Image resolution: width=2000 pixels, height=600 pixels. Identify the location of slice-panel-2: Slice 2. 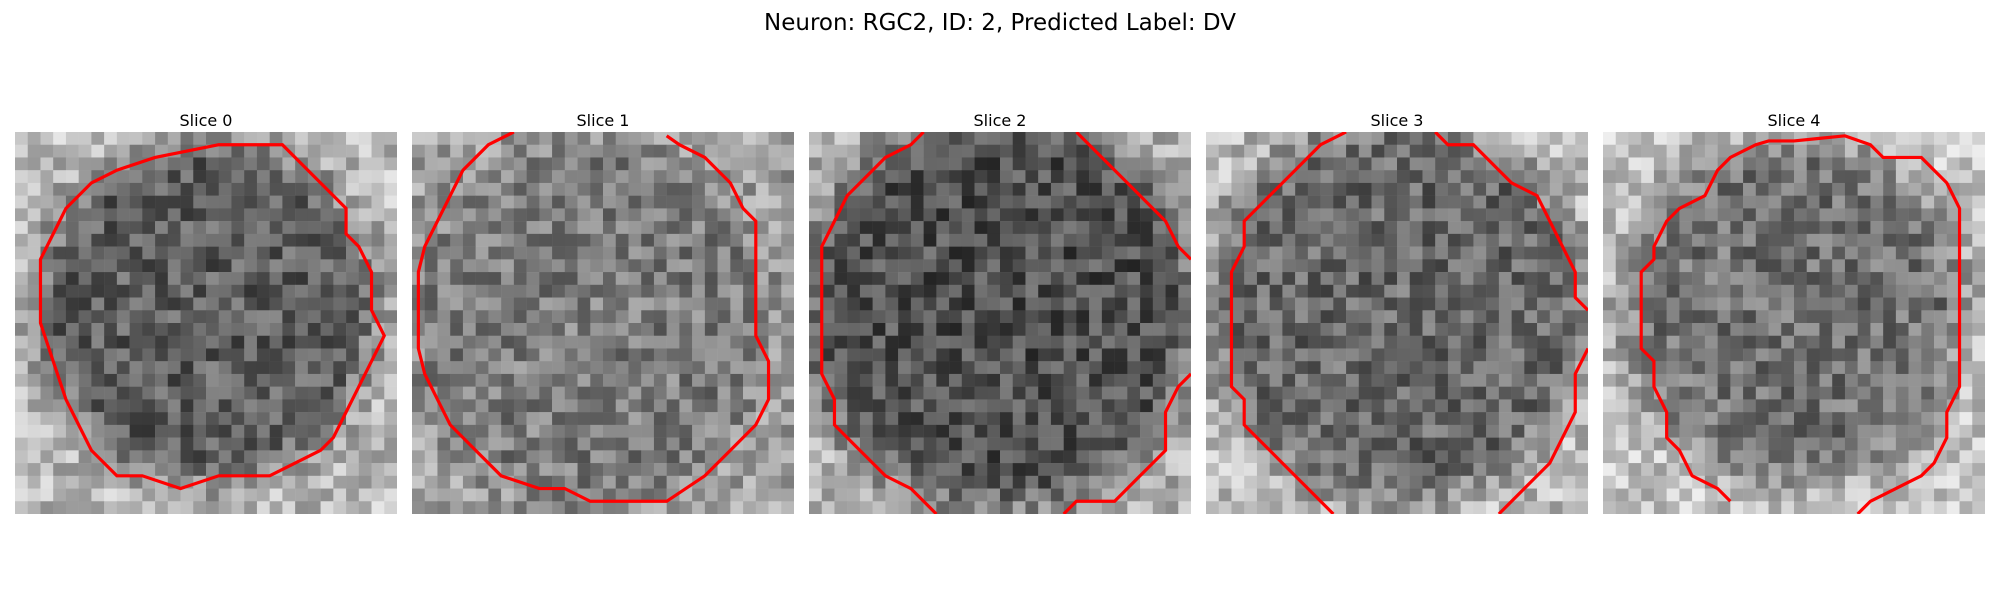
(1000, 312).